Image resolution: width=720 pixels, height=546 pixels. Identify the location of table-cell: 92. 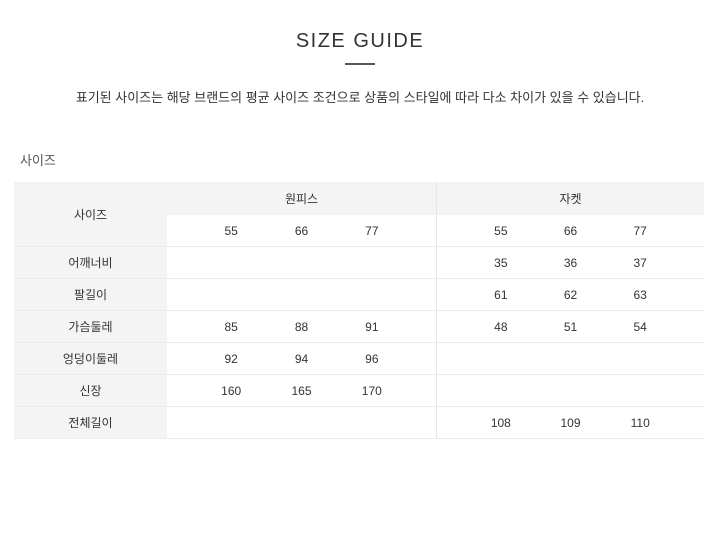
(231, 358).